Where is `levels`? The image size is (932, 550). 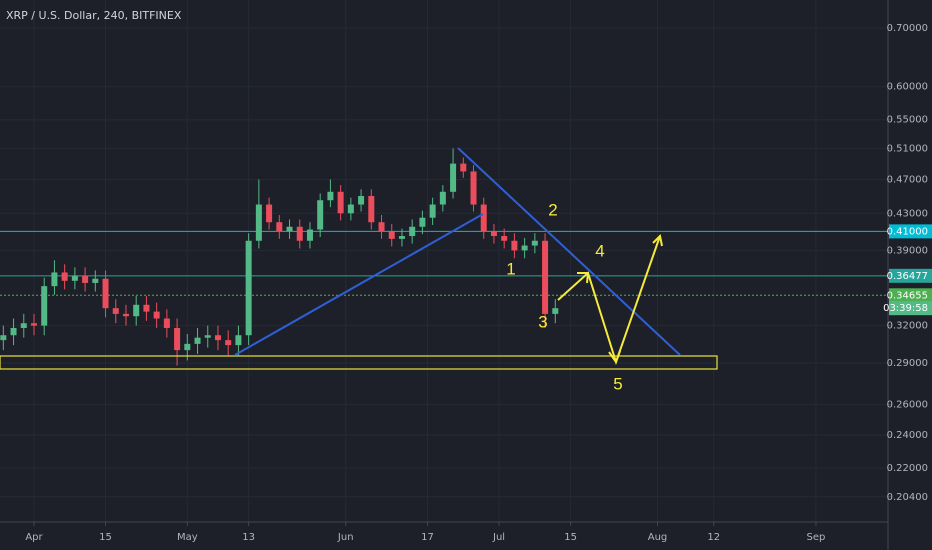
levels is located at coordinates (444, 263).